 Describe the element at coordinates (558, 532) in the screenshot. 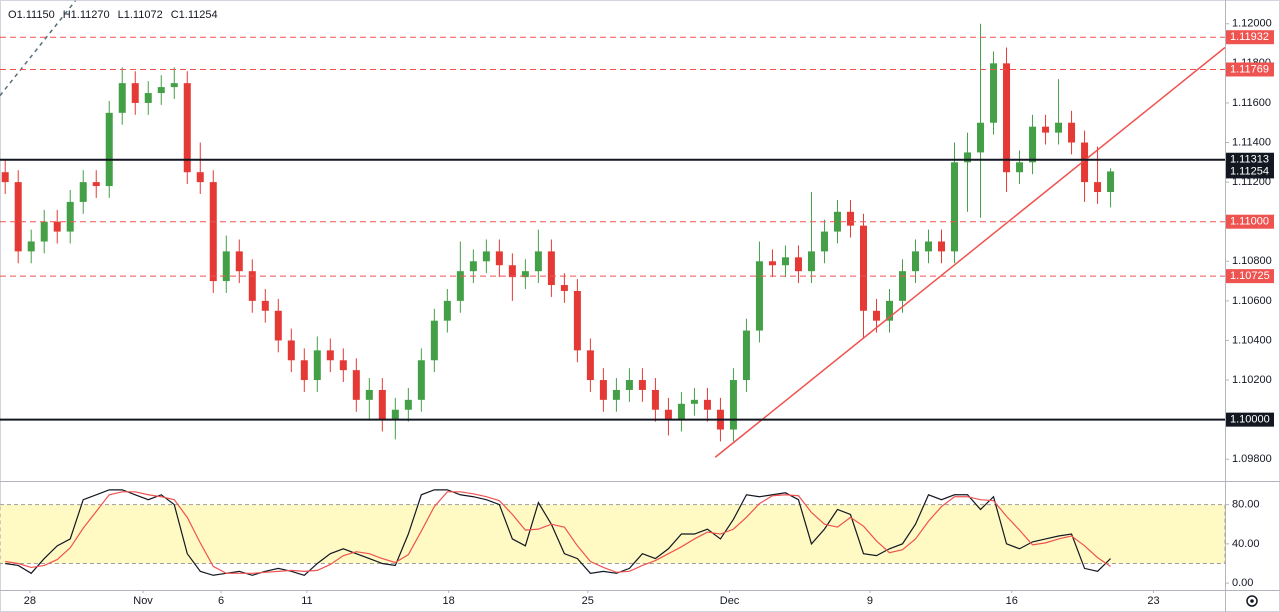

I see `oscillator-line` at that location.